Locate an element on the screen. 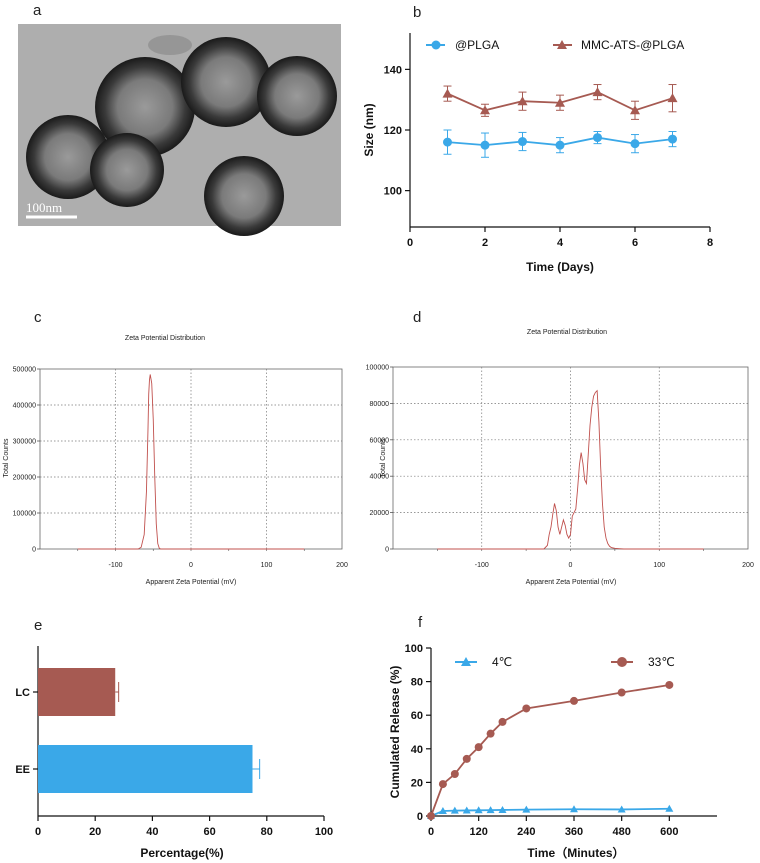 Image resolution: width=760 pixels, height=863 pixels. chart-f-xtick-label: 600 is located at coordinates (669, 832).